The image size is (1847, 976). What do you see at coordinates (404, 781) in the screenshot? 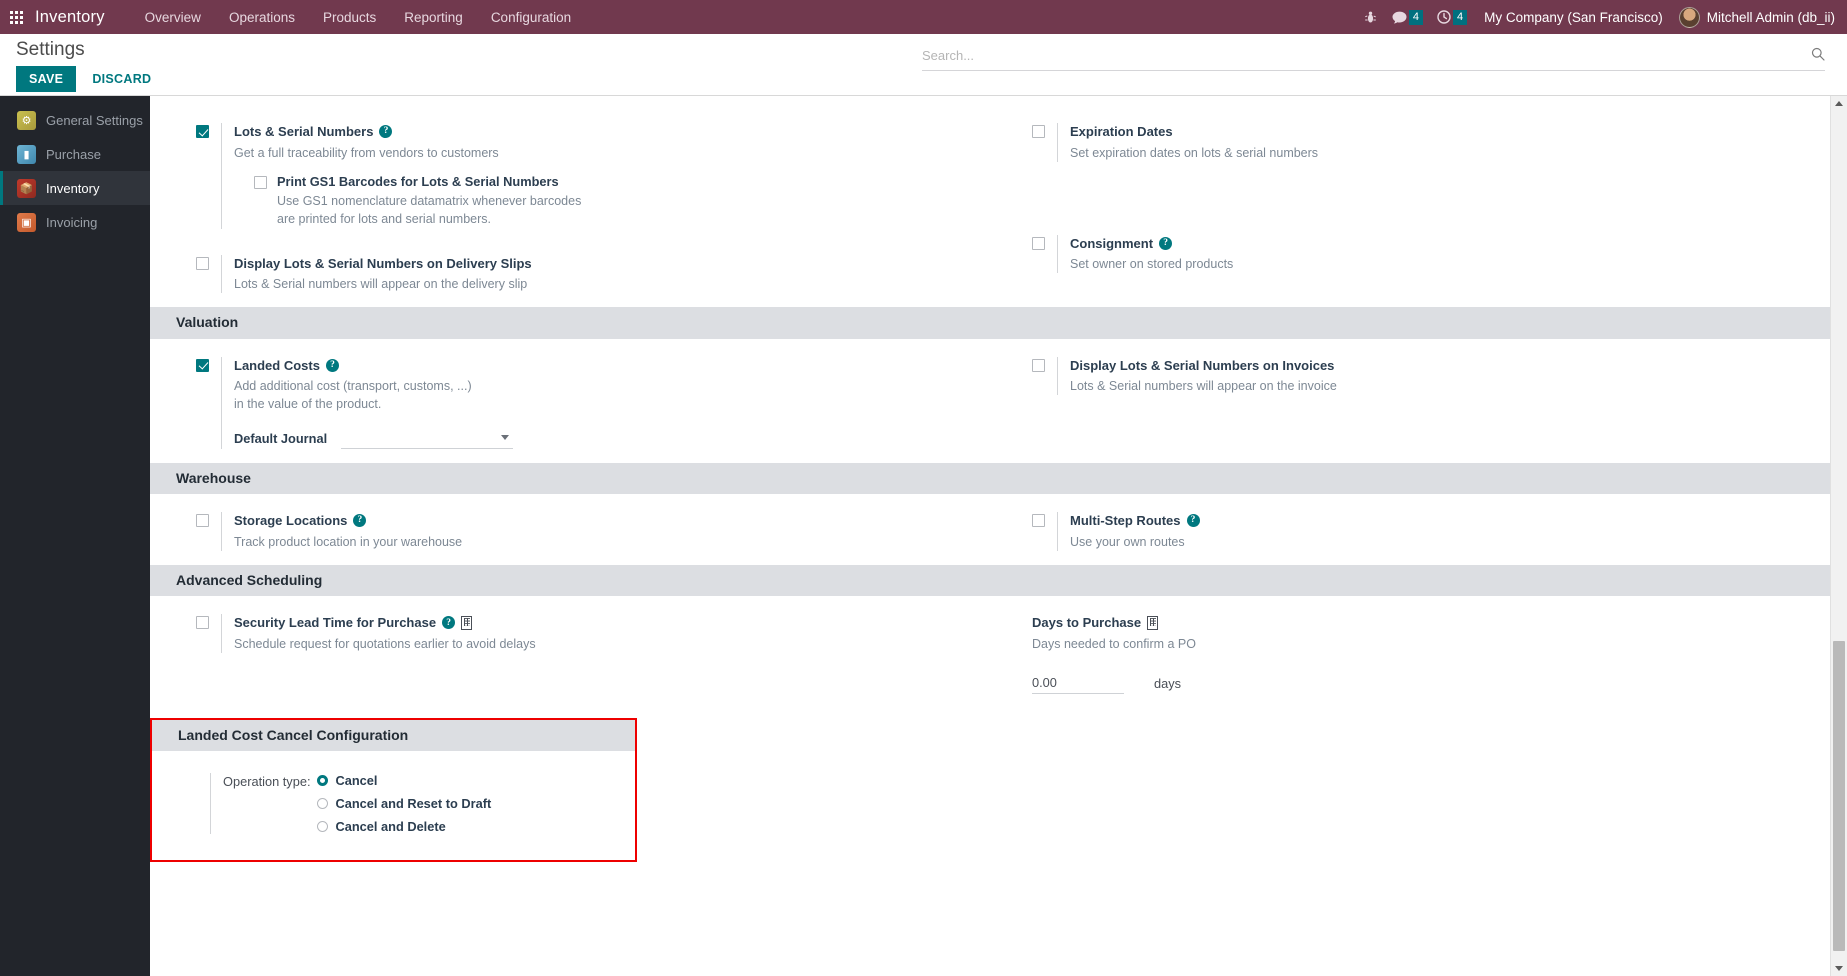
I see `radio-option-cancel: Cancel` at bounding box center [404, 781].